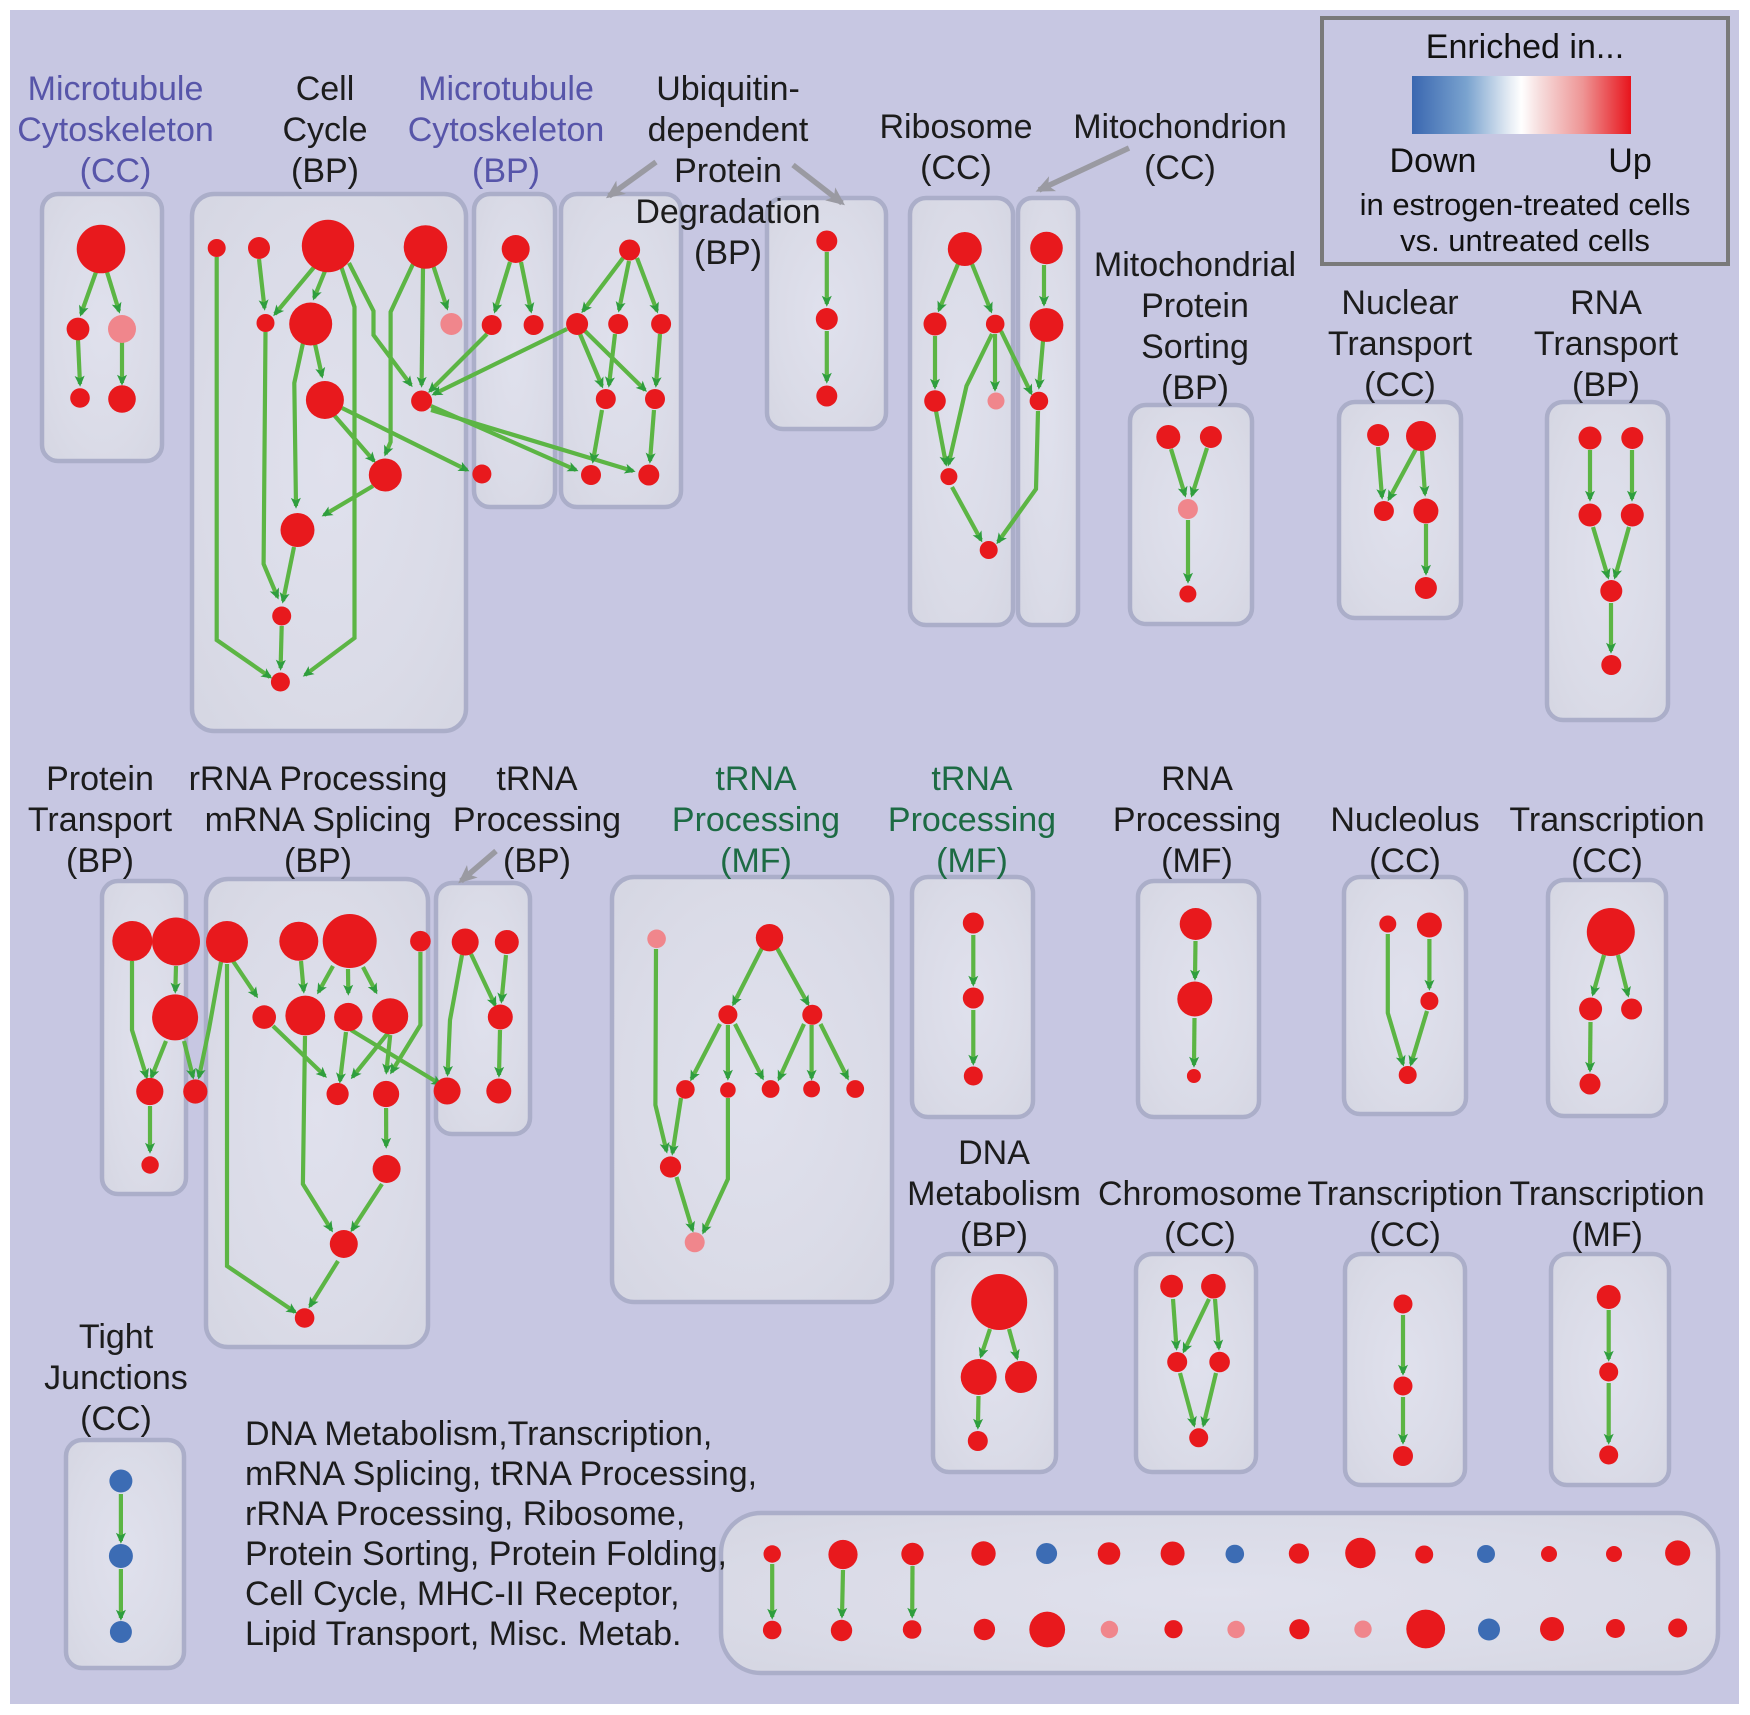 The width and height of the screenshot is (1750, 1715). Describe the element at coordinates (478, 1434) in the screenshot. I see `svg-text: DNA Metabolism,Transcription,` at that location.